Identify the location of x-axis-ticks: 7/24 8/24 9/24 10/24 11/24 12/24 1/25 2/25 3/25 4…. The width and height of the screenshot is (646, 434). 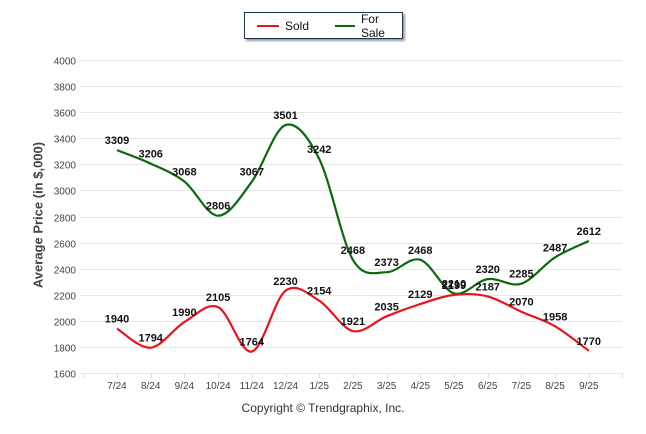
(353, 382).